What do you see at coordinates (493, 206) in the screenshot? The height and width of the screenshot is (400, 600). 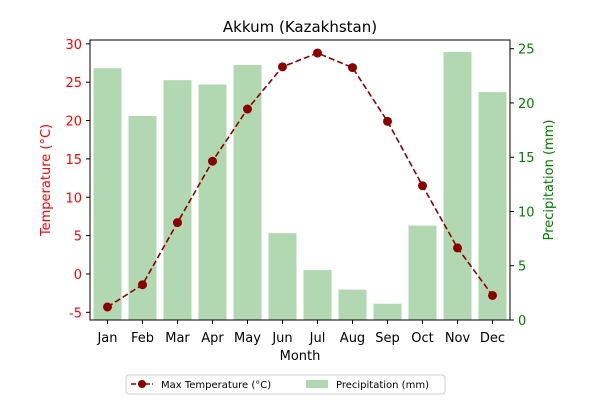 I see `precip-bar-dec` at bounding box center [493, 206].